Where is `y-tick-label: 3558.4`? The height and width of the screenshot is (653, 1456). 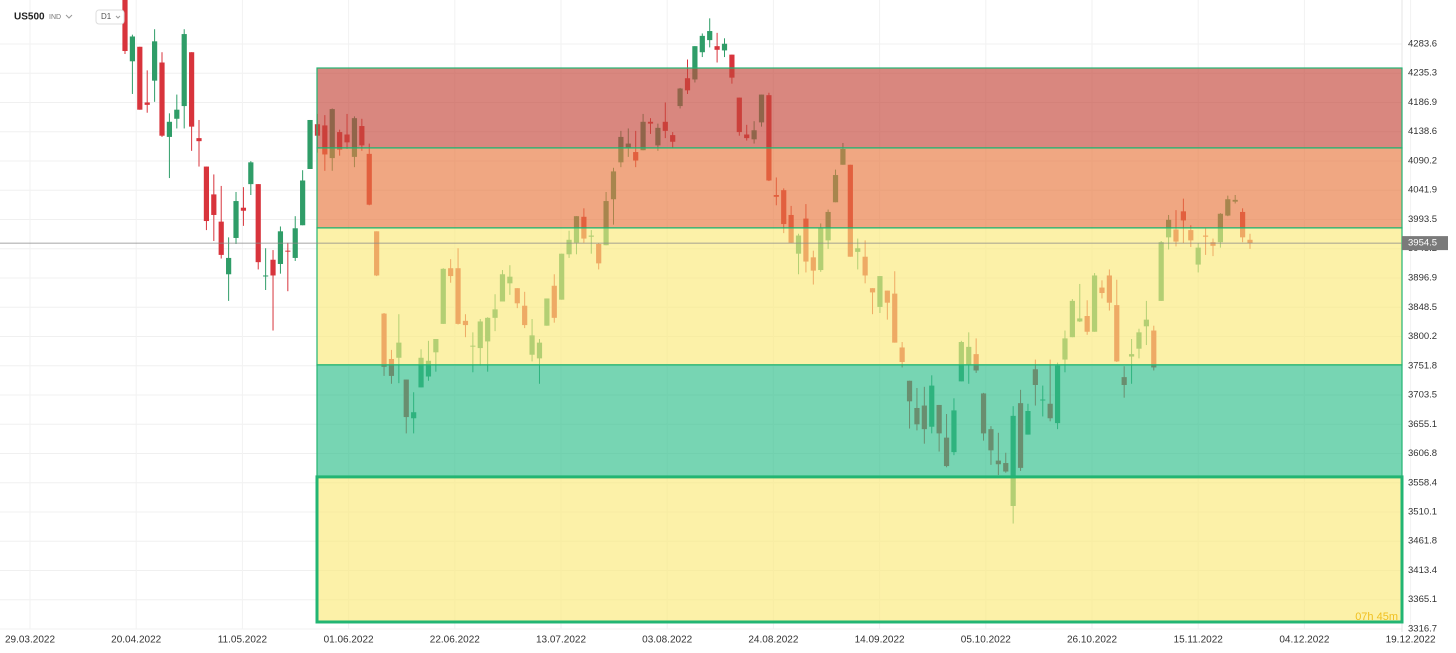
y-tick-label: 3558.4 is located at coordinates (1422, 482).